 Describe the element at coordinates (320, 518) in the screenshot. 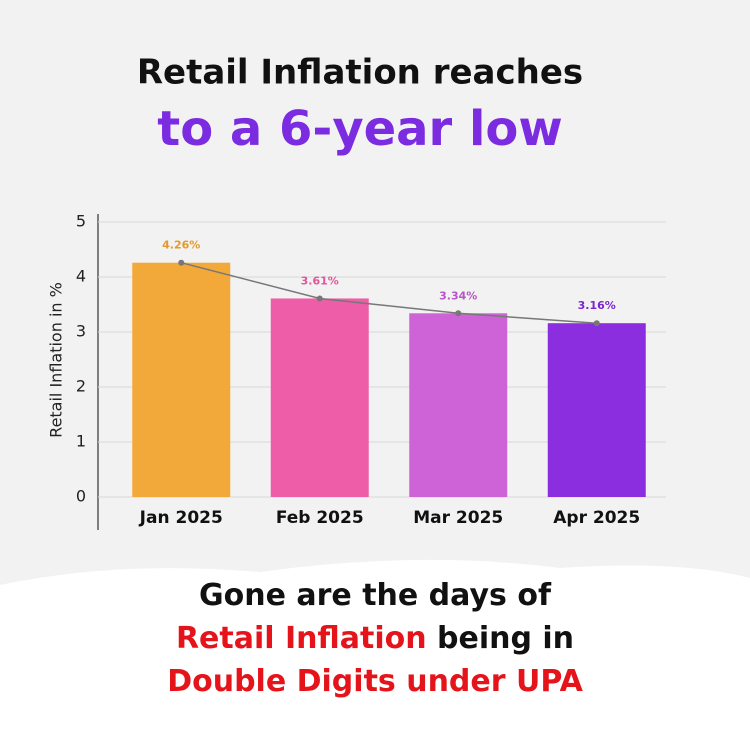

I see `x-tick-label: Feb 2025` at that location.